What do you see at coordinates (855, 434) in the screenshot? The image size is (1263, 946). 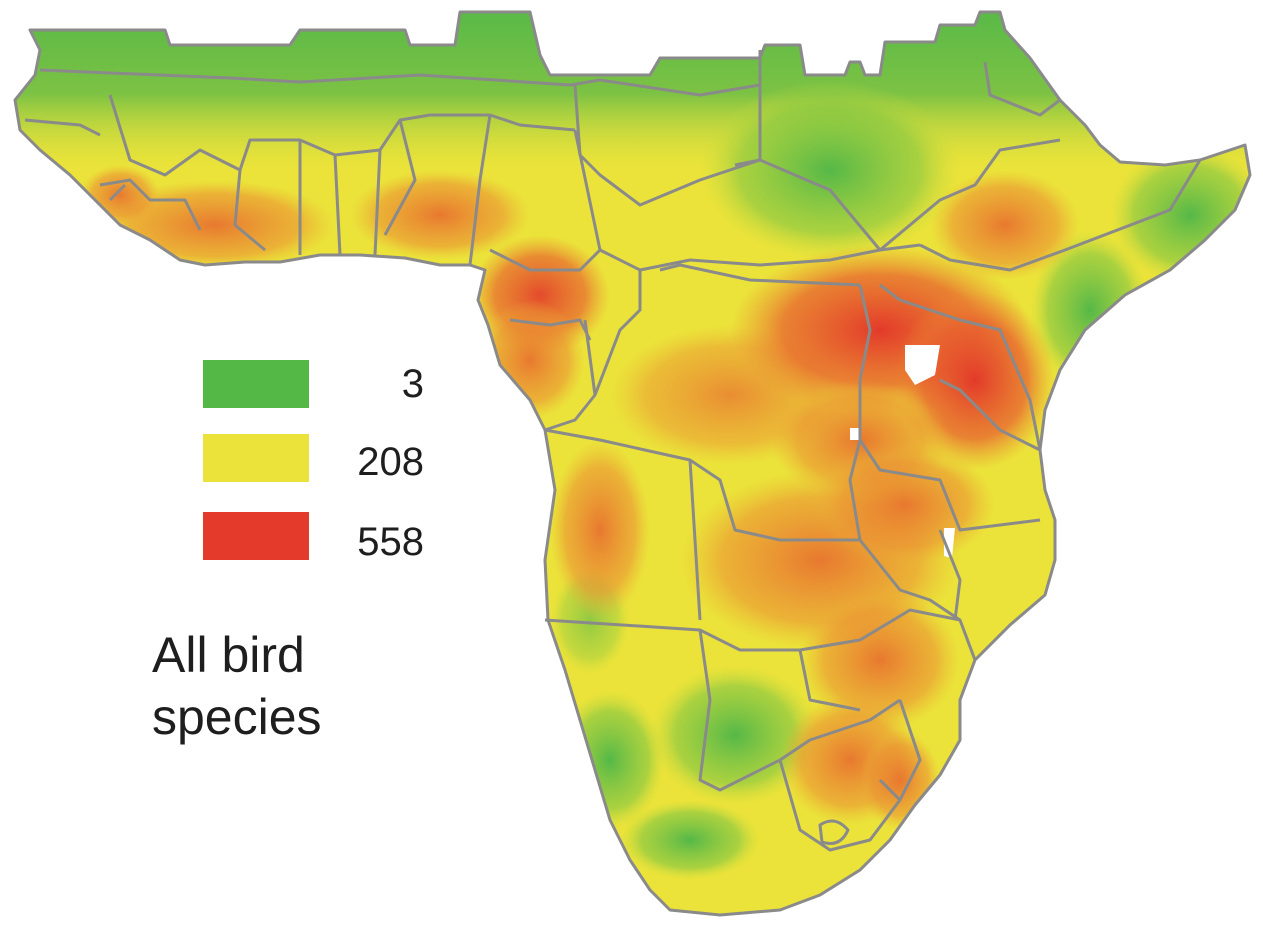 I see `lake-tanganyika` at bounding box center [855, 434].